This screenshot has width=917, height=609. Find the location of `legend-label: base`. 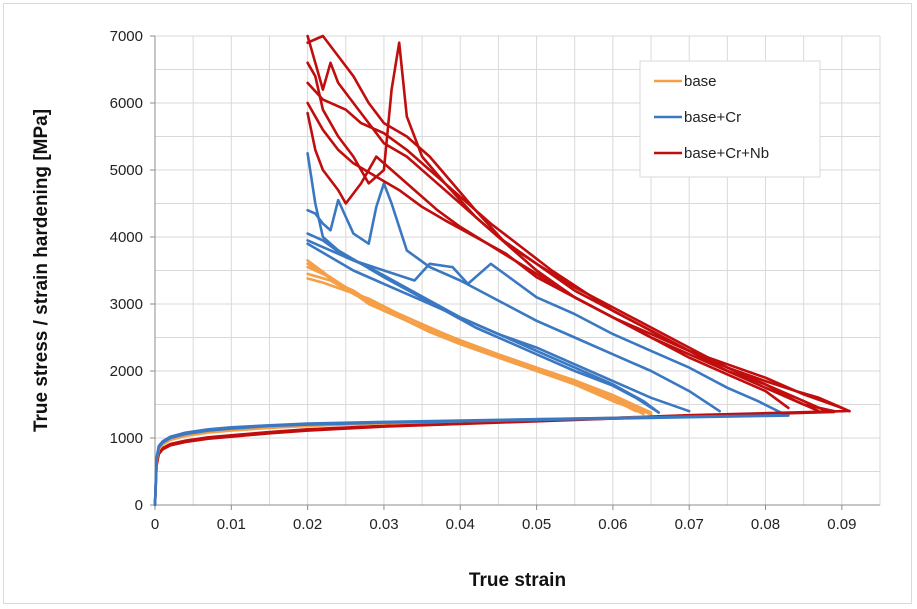

legend-label: base is located at coordinates (700, 81).